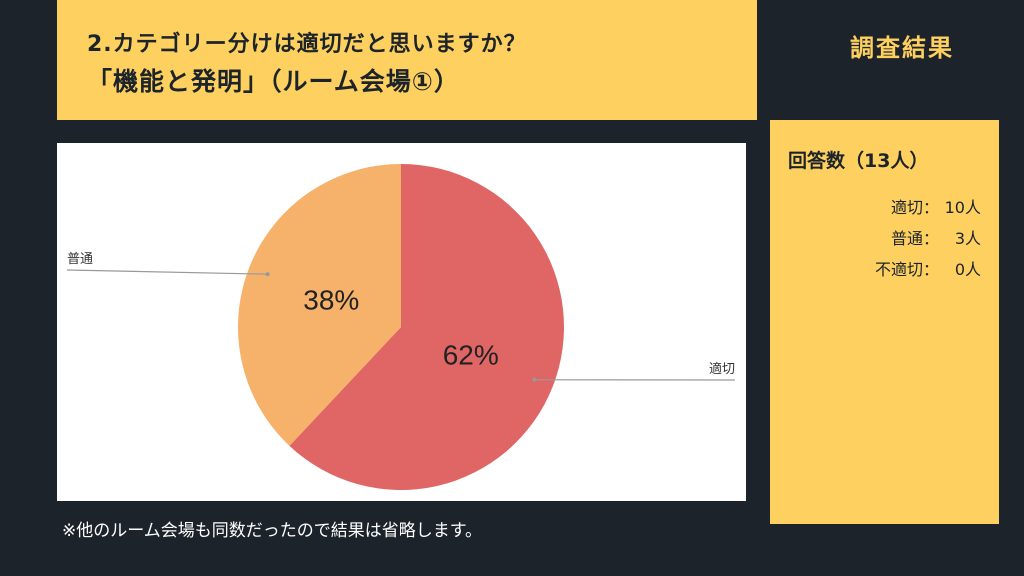  What do you see at coordinates (914, 207) in the screenshot?
I see `answer-label: 適切：` at bounding box center [914, 207].